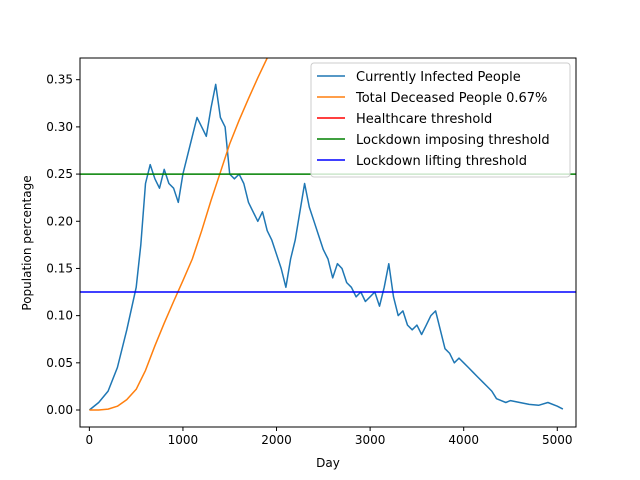 This screenshot has height=480, width=640. I want to click on y-tick-label: 0.00, so click(59, 410).